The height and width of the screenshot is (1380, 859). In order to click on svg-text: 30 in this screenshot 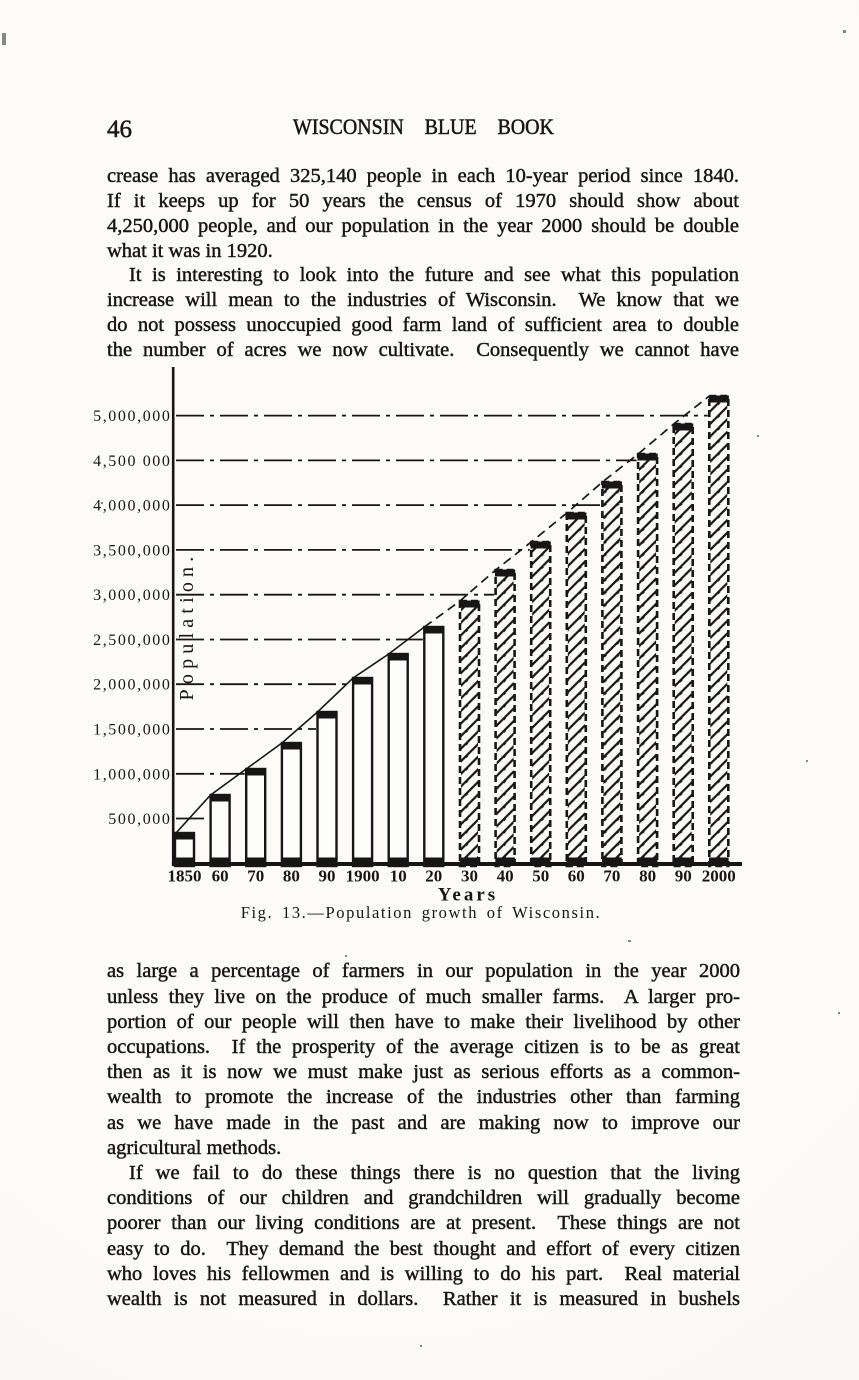, I will do `click(469, 876)`.